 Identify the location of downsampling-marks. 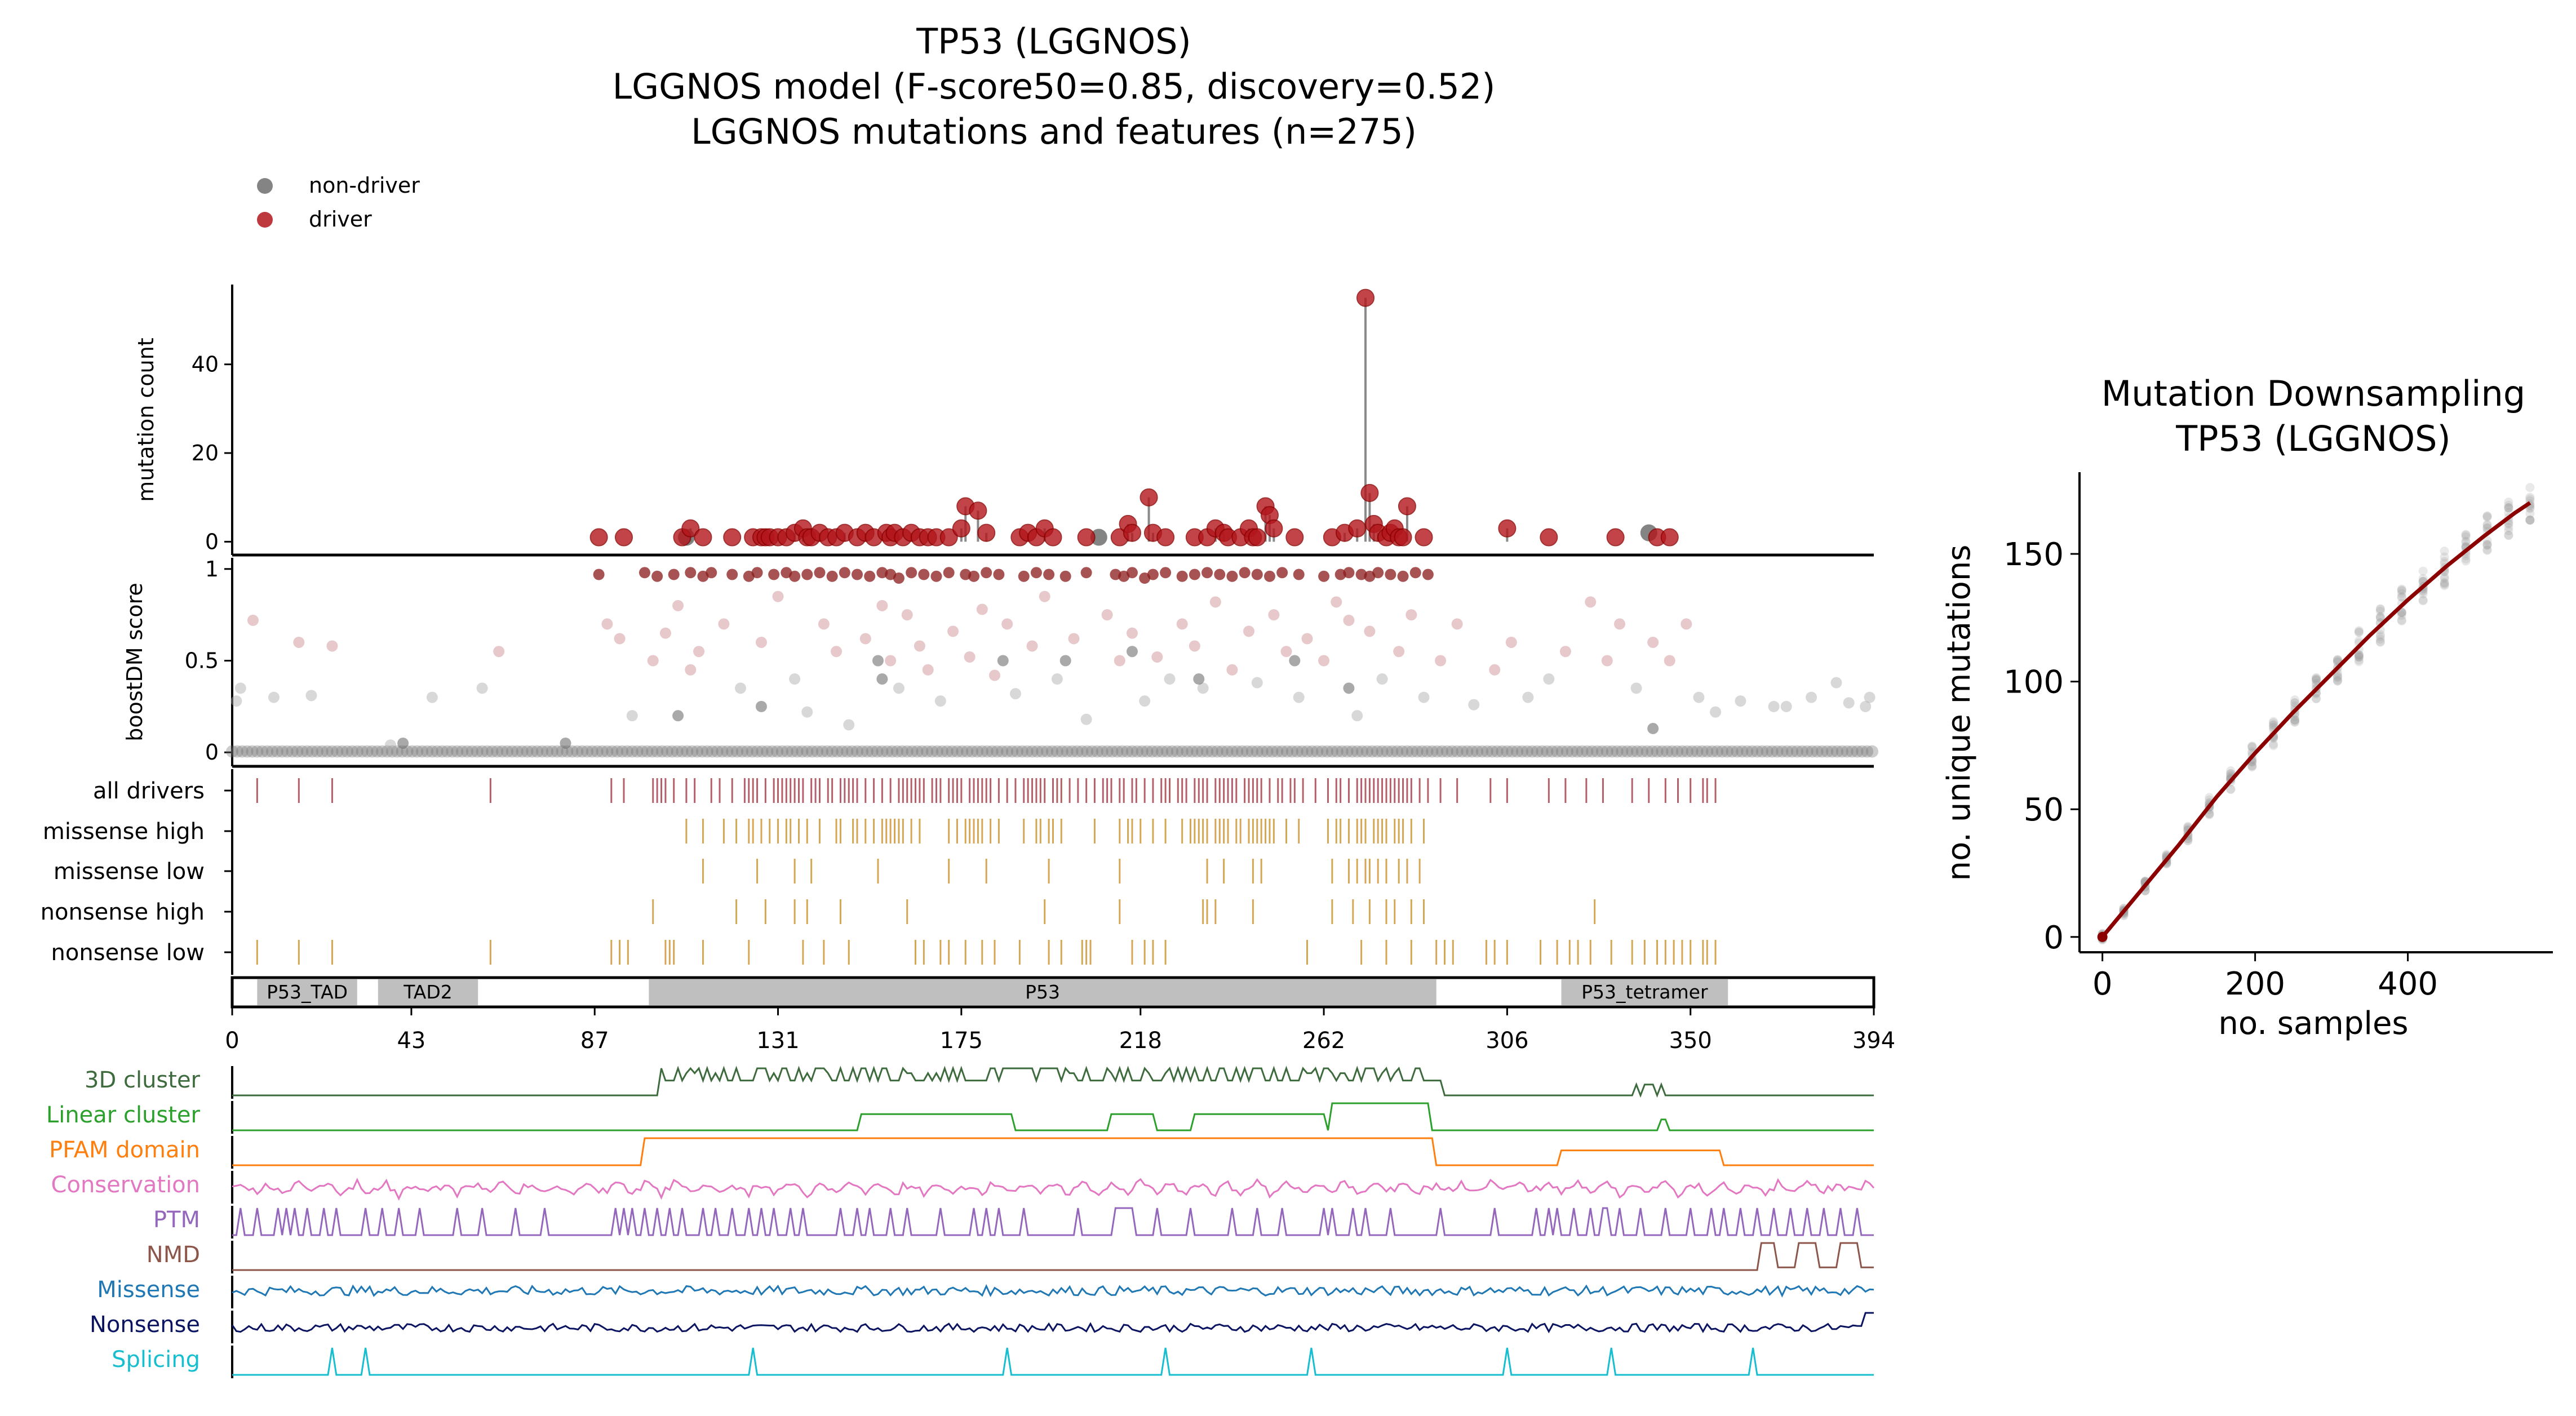
(2316, 714).